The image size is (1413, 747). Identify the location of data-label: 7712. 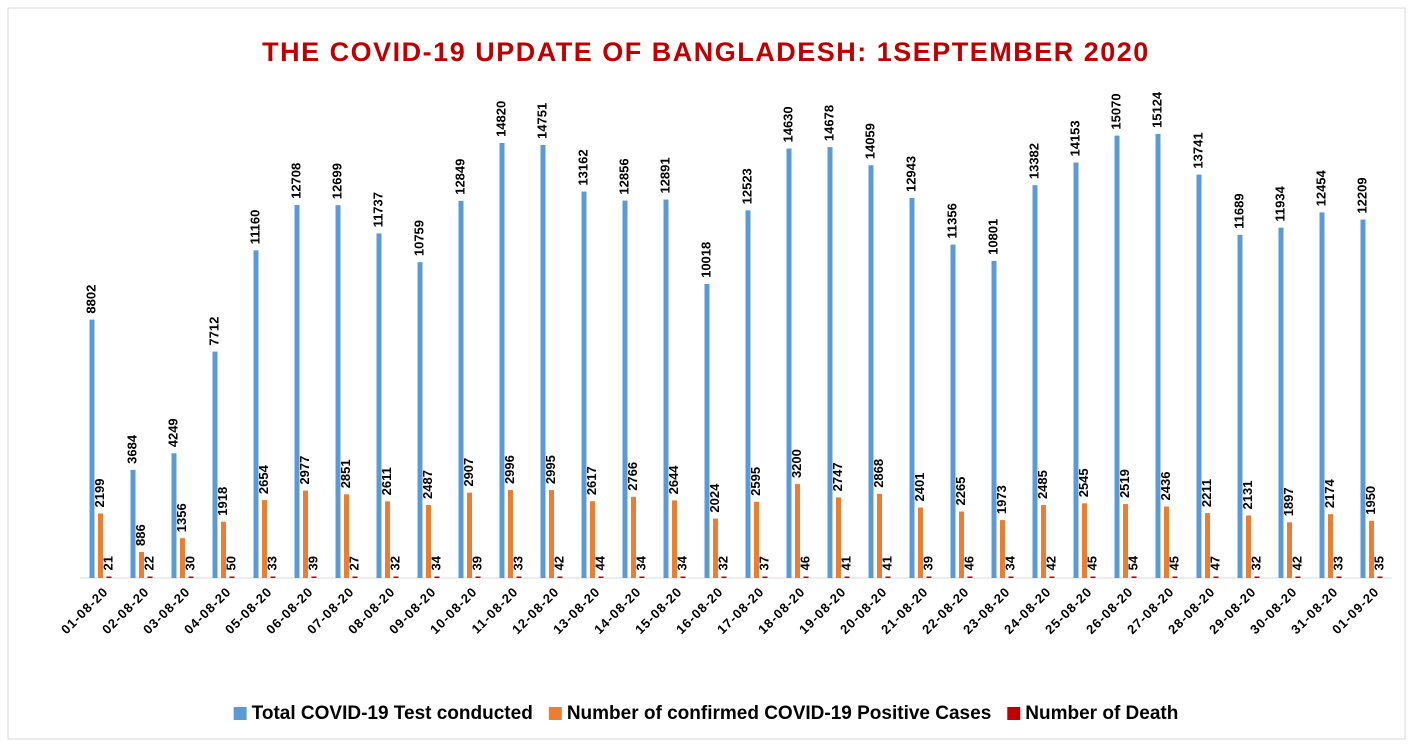
(213, 331).